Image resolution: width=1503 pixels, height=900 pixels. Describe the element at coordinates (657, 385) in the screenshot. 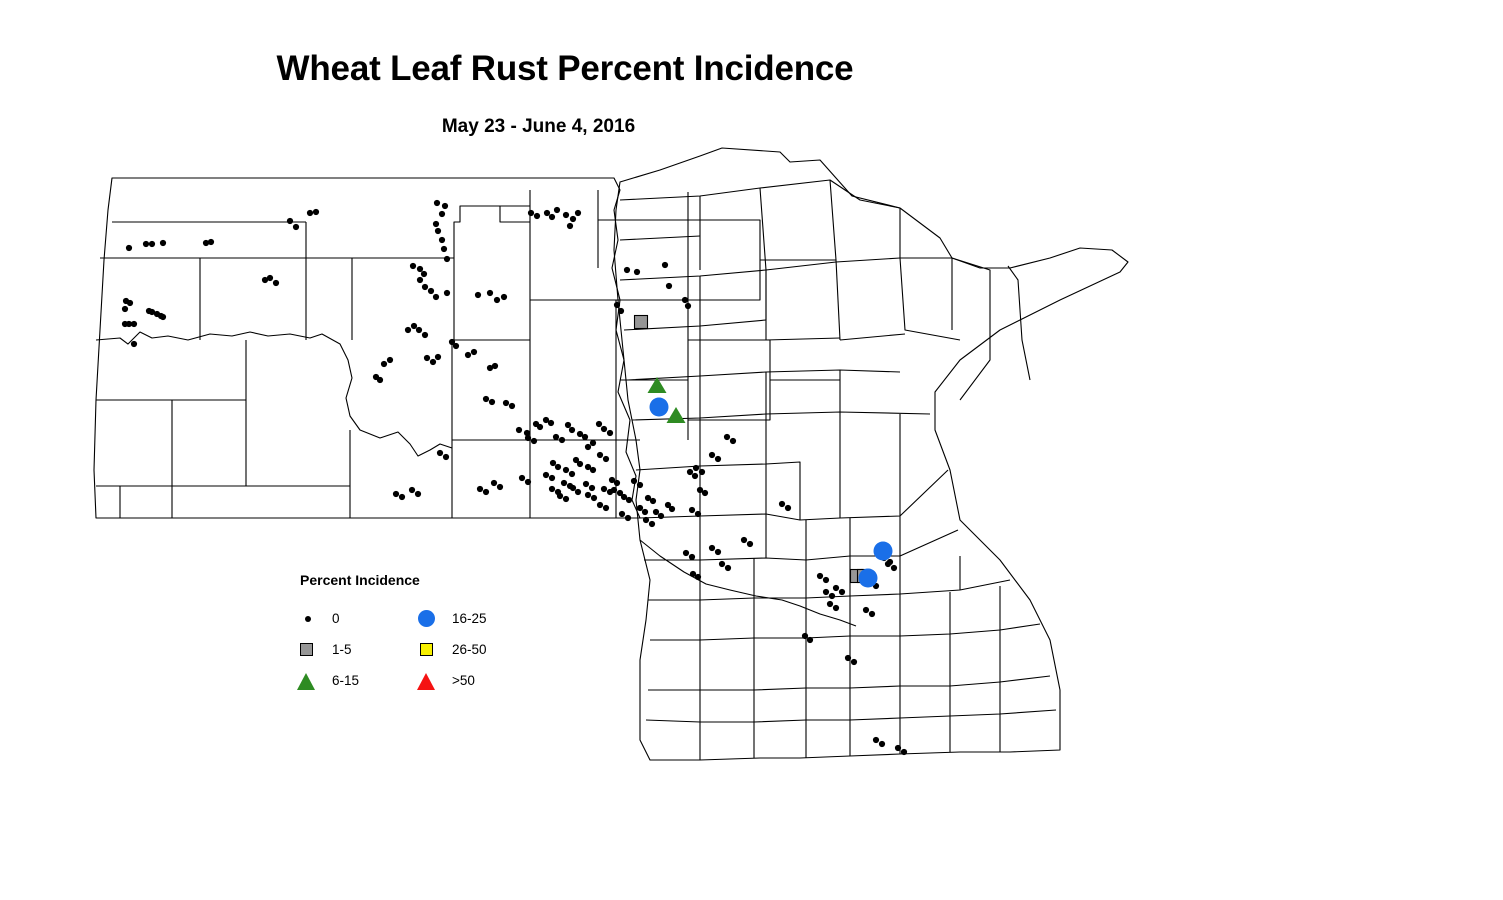

I see `marker-triangle` at that location.